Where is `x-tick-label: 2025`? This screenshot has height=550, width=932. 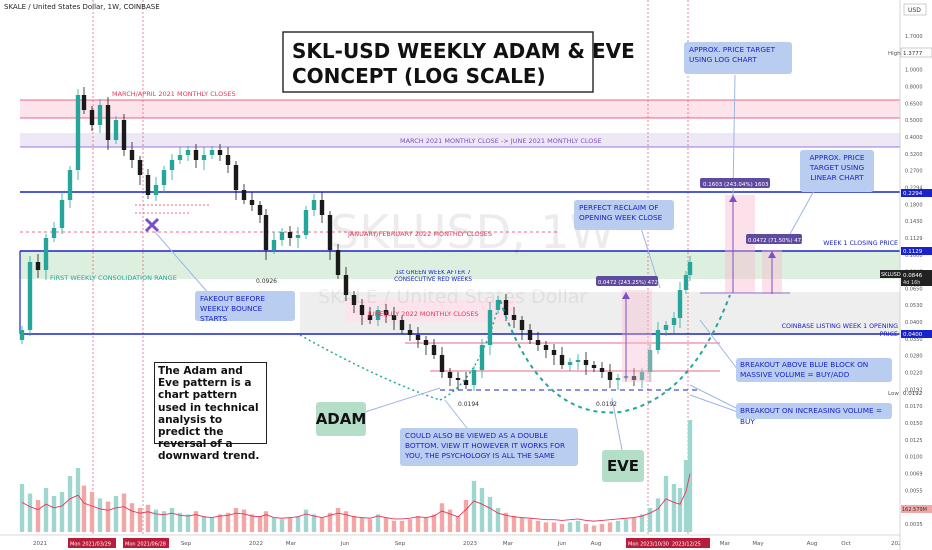
x-tick-label: 2025 is located at coordinates (898, 544).